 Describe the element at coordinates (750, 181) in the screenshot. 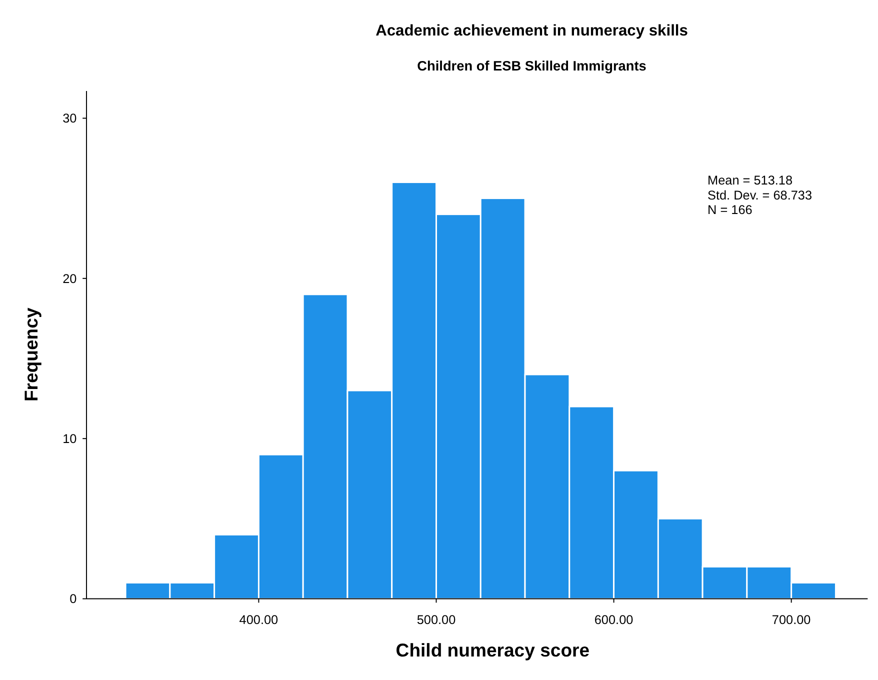

I see `annotation: Mean = 513.18` at that location.